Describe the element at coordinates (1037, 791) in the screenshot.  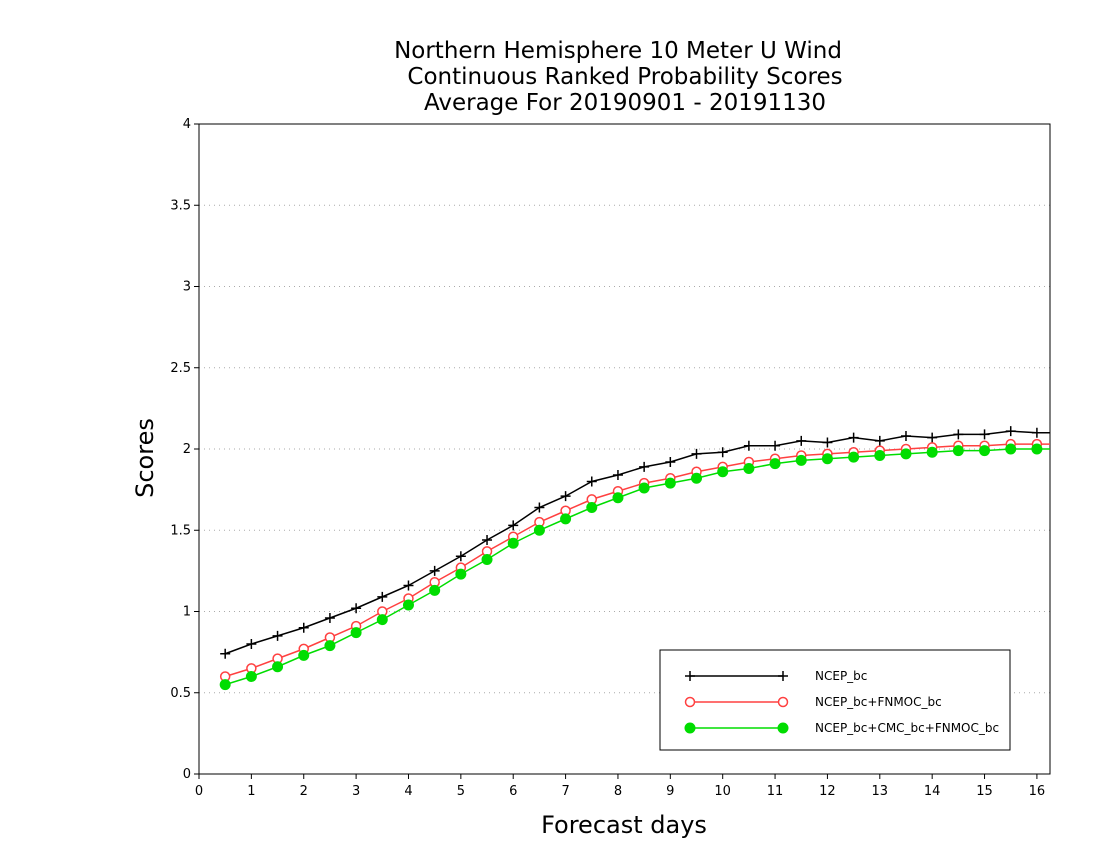
I see `x-tick-label: 16` at that location.